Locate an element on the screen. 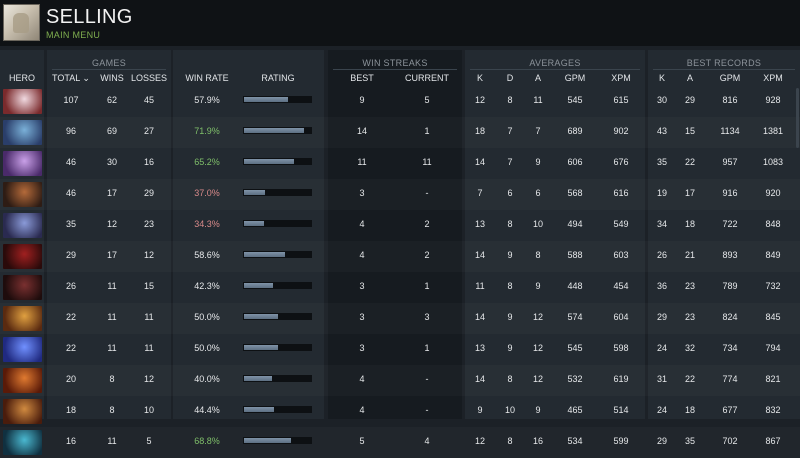  avg-deaths-cell: 10 is located at coordinates (509, 410).